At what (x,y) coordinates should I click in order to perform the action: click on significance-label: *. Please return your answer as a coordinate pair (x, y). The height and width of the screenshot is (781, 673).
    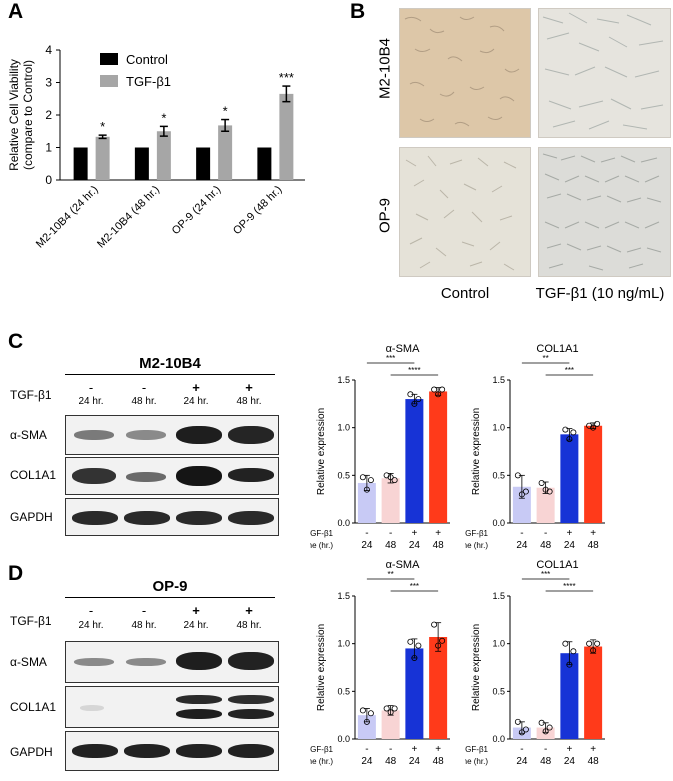
    Looking at the image, I should click on (163, 117).